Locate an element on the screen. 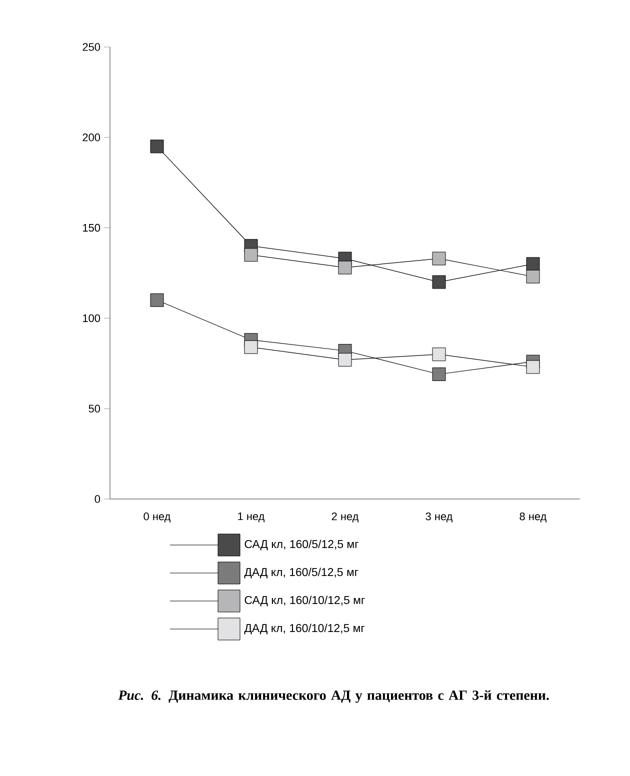 The image size is (630, 776). legend-label: САД кл, 160/10/12,5 мг is located at coordinates (304, 601).